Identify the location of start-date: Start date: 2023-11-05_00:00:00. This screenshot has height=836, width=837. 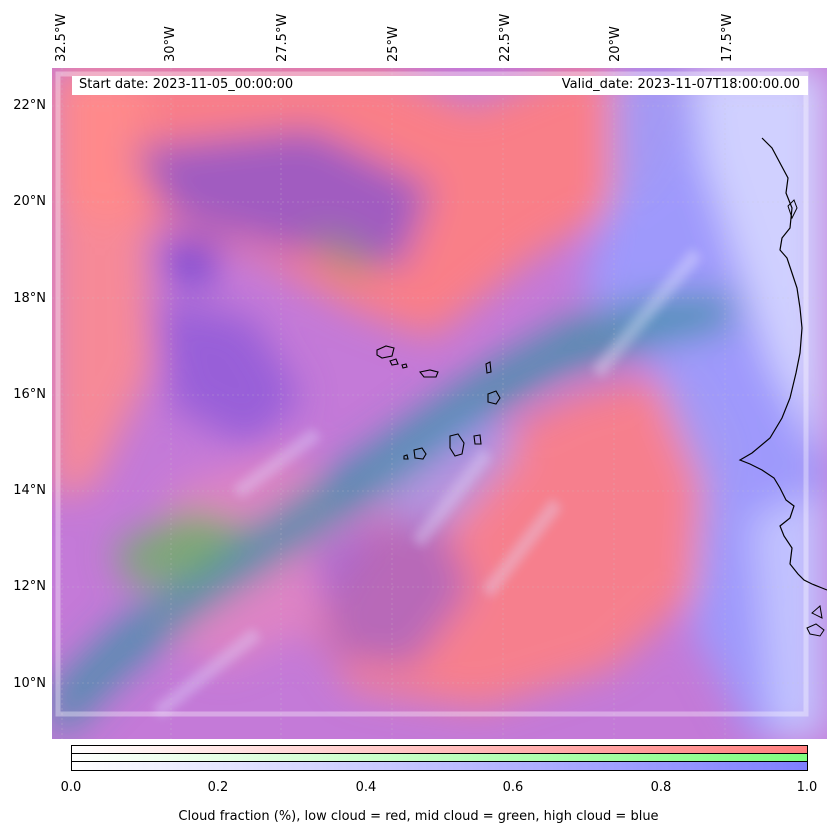
(186, 84).